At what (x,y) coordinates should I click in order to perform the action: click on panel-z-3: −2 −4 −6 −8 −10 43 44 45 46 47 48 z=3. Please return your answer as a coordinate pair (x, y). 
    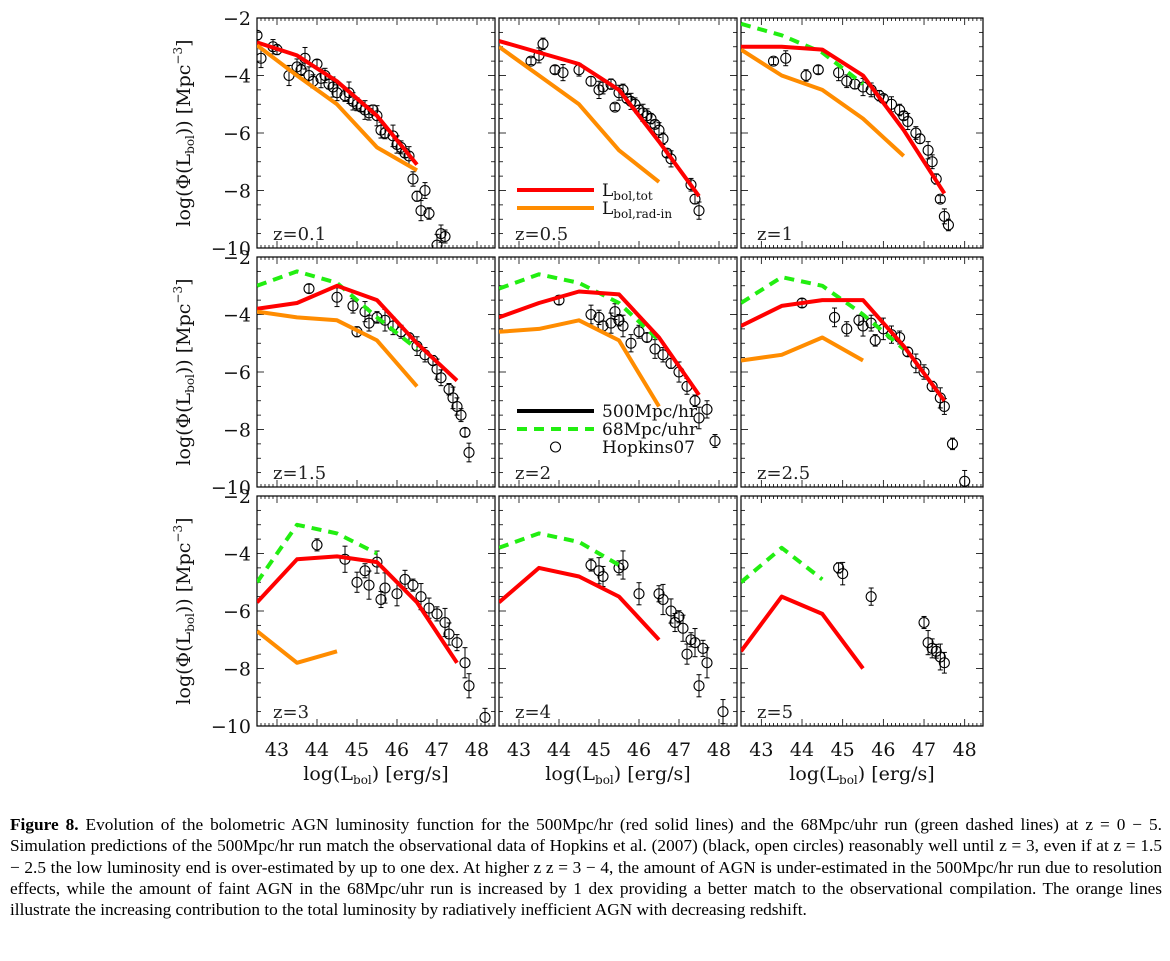
    Looking at the image, I should click on (353, 623).